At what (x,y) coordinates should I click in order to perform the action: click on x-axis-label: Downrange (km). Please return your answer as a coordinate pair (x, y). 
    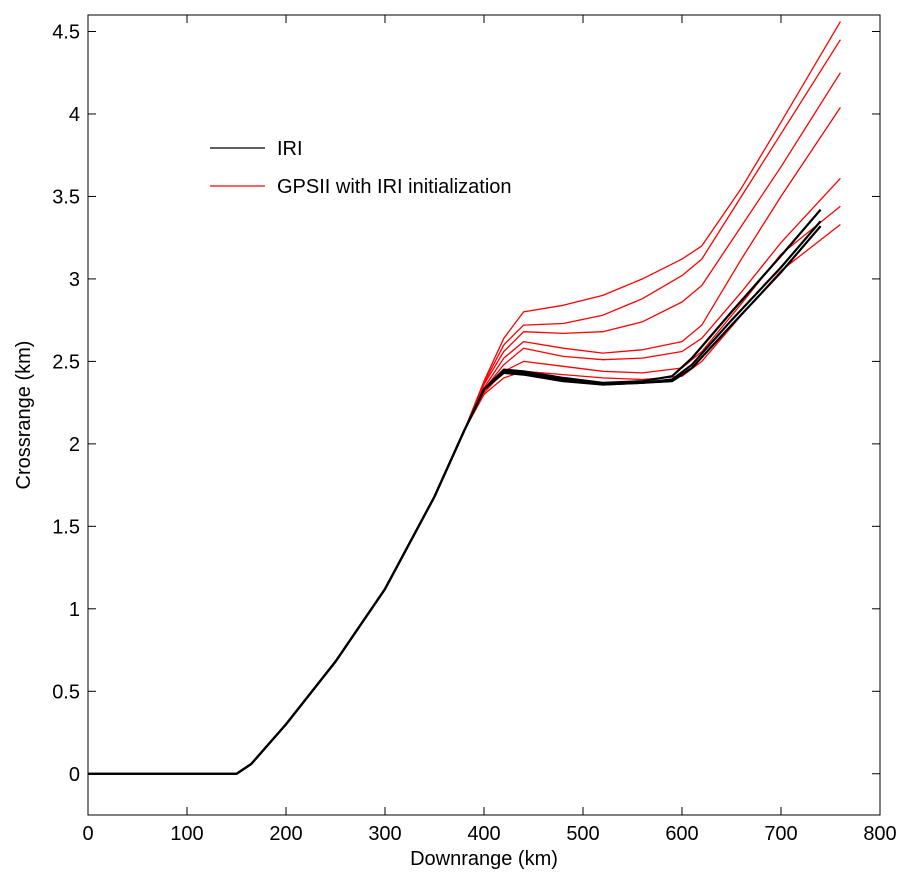
    Looking at the image, I should click on (484, 859).